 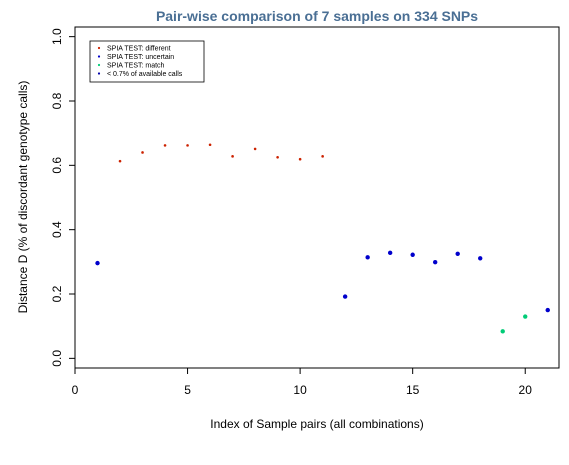 What do you see at coordinates (145, 74) in the screenshot?
I see `legend-entry: < 0.7% of available calls` at bounding box center [145, 74].